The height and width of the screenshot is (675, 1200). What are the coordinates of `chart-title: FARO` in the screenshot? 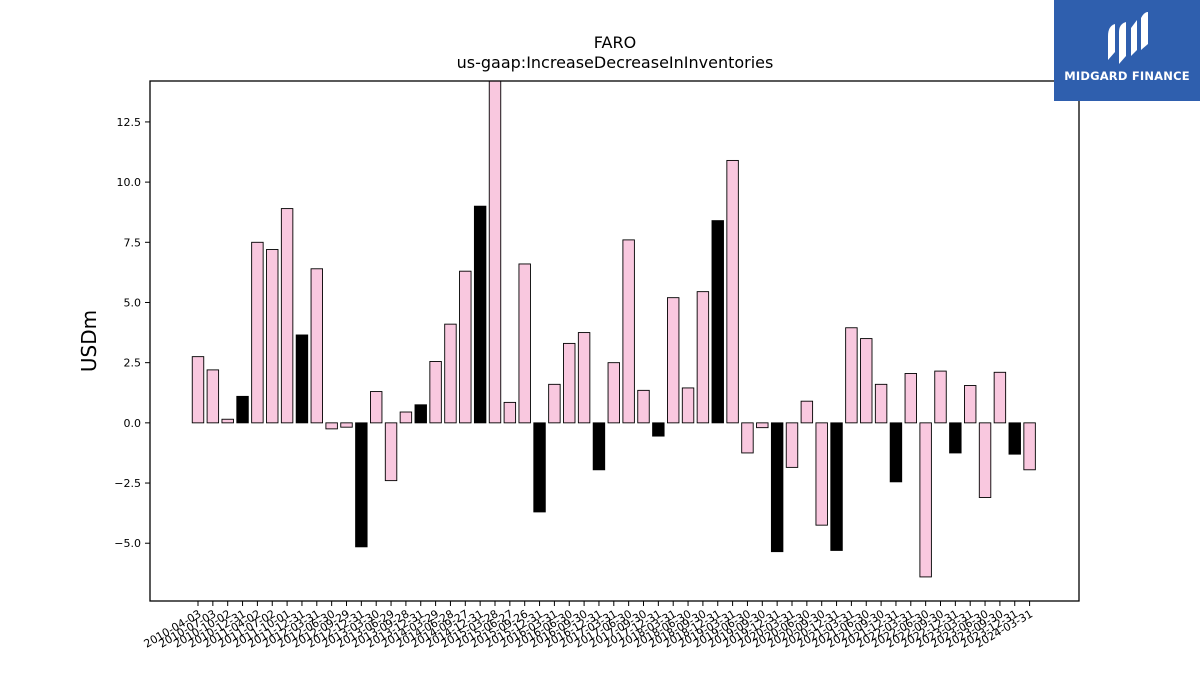 It's located at (615, 42).